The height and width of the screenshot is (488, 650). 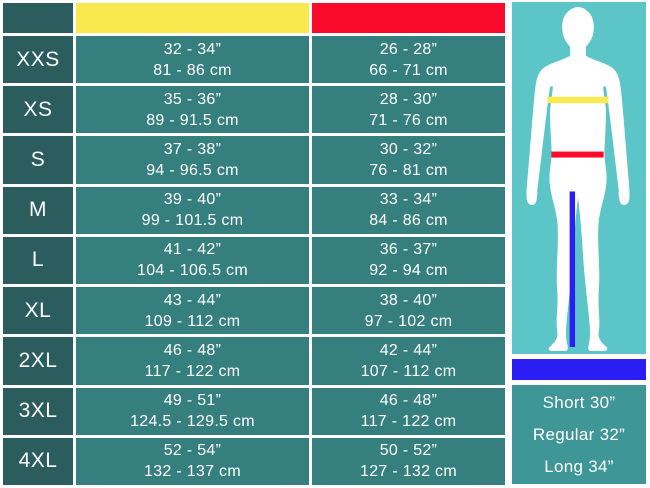 What do you see at coordinates (192, 311) in the screenshot?
I see `row-xl-chest-cell: 43 - 44” 109 - 112 cm` at bounding box center [192, 311].